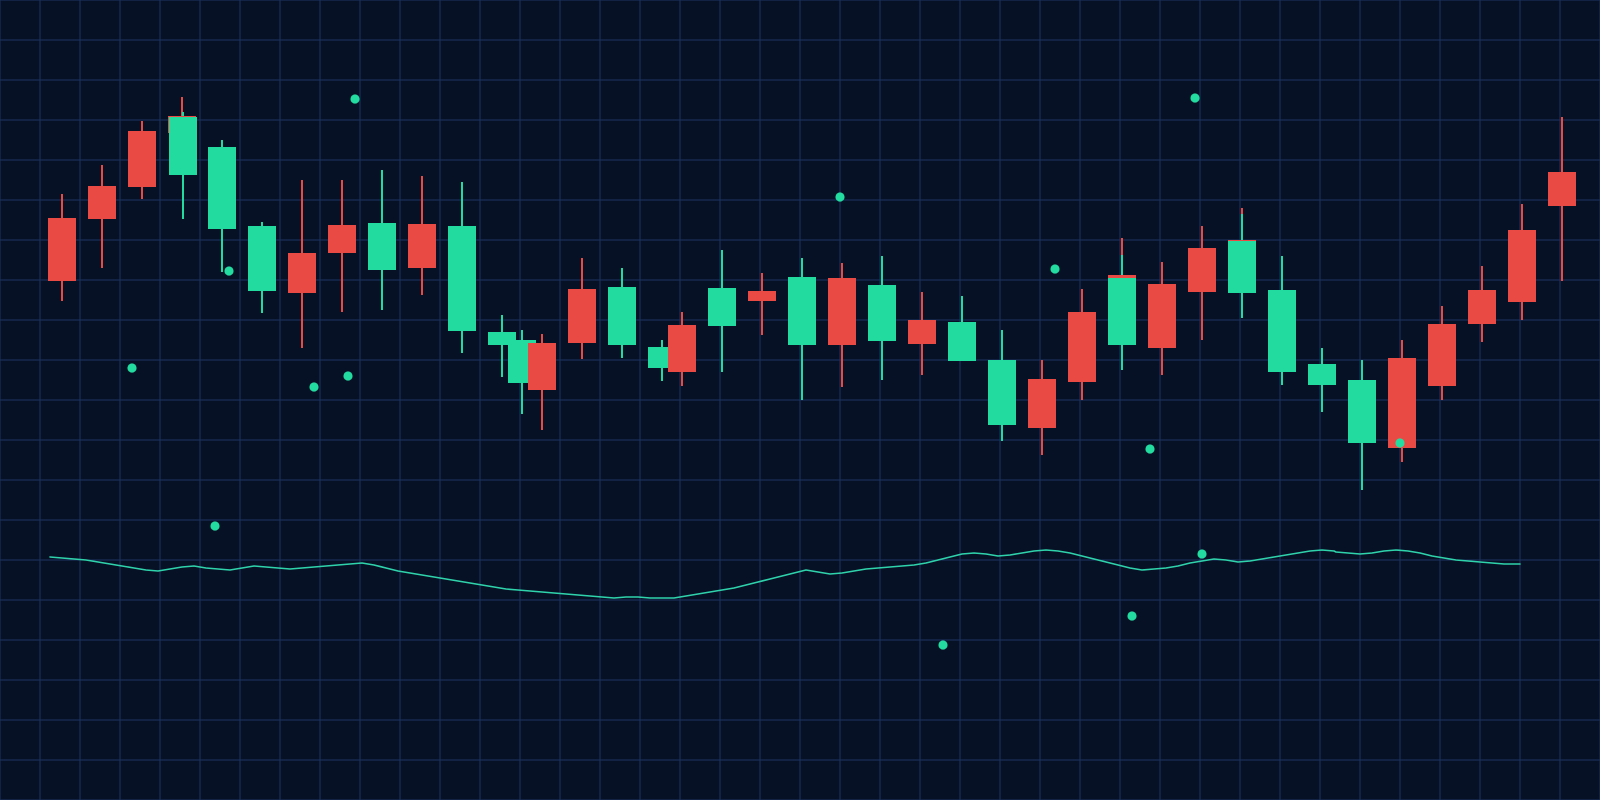 The height and width of the screenshot is (800, 1600). I want to click on volume-line-series, so click(785, 574).